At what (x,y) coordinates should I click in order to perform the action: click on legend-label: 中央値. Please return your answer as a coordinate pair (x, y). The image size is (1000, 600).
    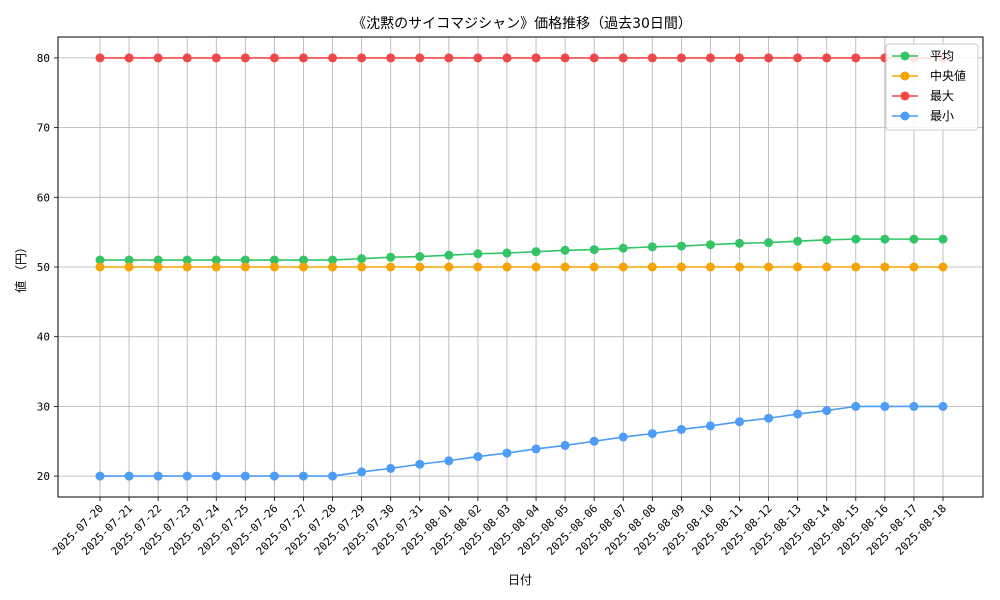
    Looking at the image, I should click on (948, 75).